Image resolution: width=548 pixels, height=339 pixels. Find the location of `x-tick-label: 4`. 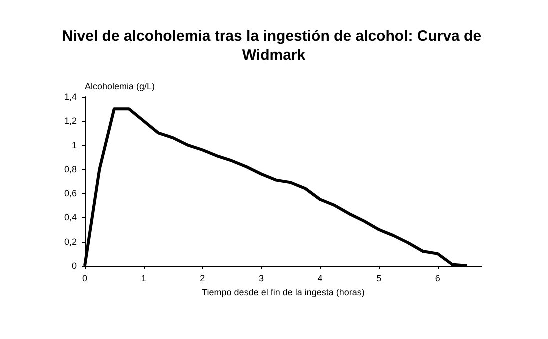

x-tick-label: 4 is located at coordinates (320, 279).